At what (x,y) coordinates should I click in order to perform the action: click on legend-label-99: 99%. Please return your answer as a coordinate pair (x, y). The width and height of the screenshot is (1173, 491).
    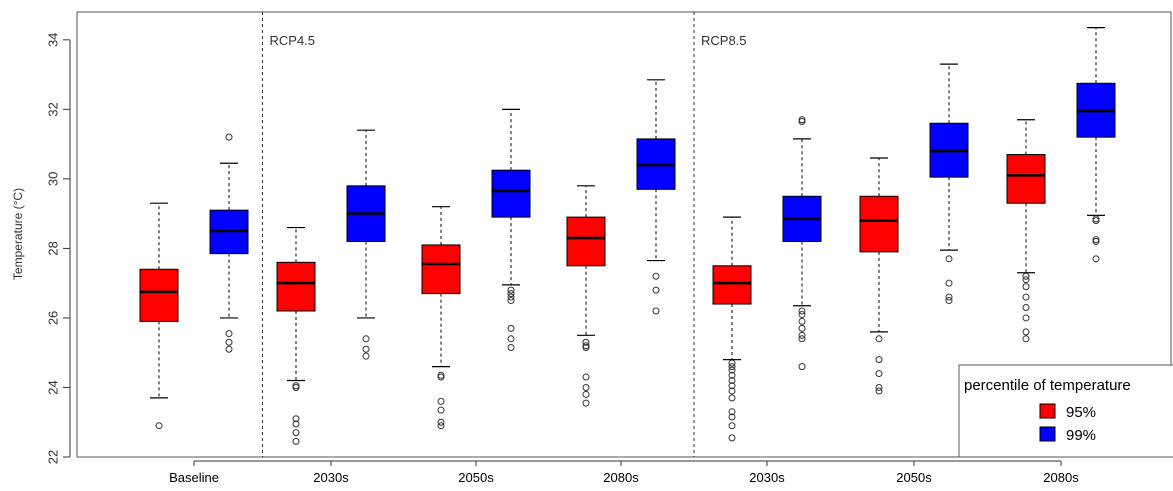
    Looking at the image, I should click on (1081, 435).